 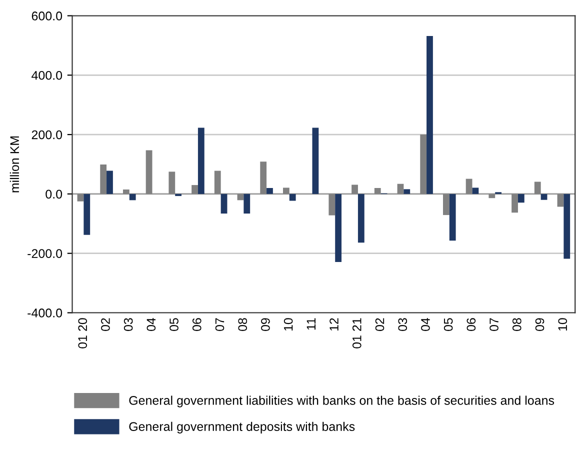 What do you see at coordinates (45, 253) in the screenshot?
I see `y-tick-label: -200.0` at bounding box center [45, 253].